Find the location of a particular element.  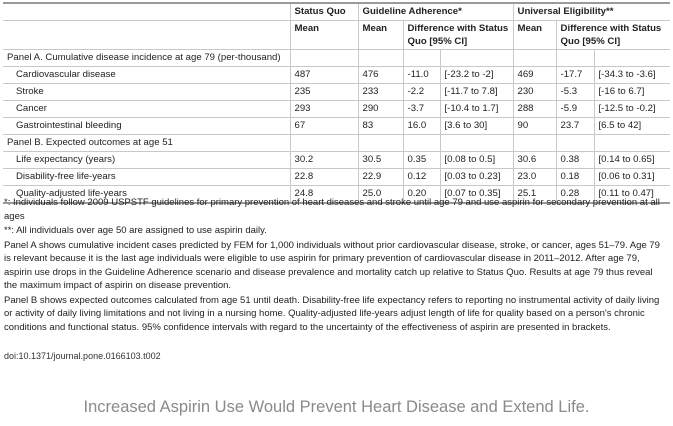

cell-ue-diff: 23.7 is located at coordinates (575, 126).